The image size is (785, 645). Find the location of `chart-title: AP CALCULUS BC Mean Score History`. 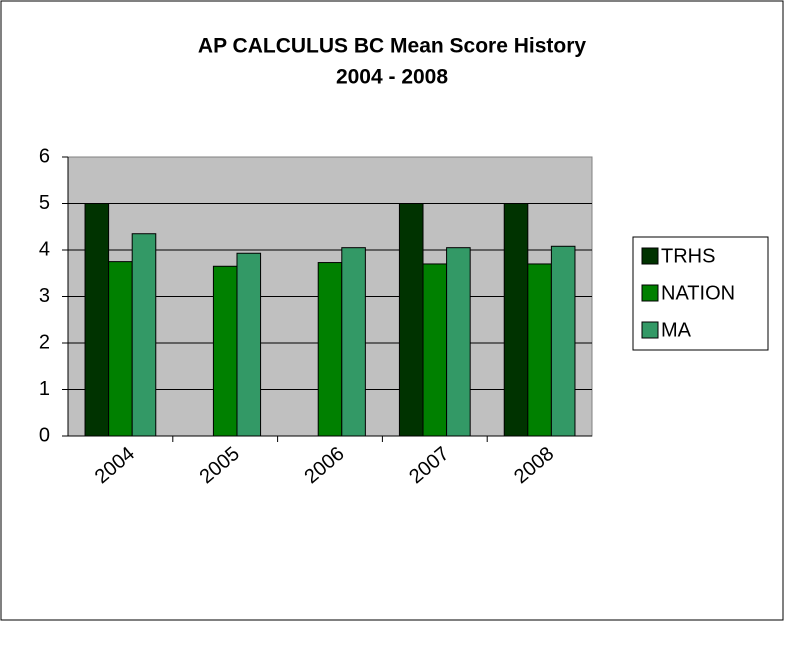

chart-title: AP CALCULUS BC Mean Score History is located at coordinates (392, 46).